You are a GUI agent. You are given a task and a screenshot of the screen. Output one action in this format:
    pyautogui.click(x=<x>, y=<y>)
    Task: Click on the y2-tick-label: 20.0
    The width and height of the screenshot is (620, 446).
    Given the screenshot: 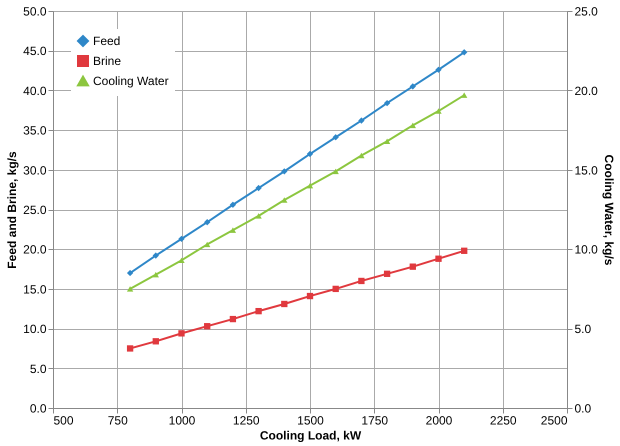 What is the action you would take?
    pyautogui.click(x=586, y=91)
    